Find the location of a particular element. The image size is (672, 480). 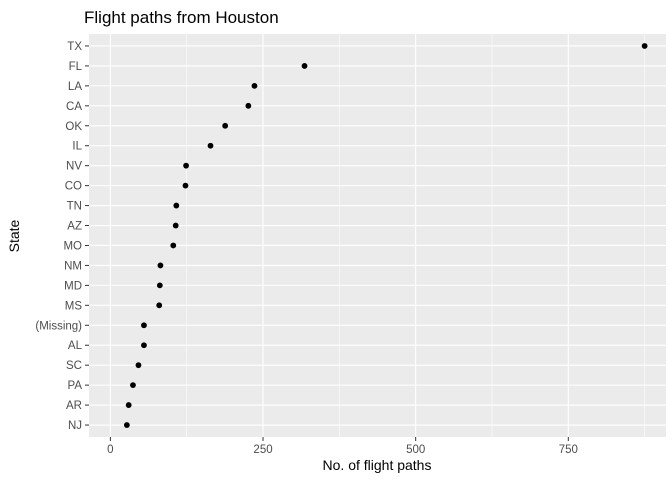

y-tick-label: LA is located at coordinates (75, 87).